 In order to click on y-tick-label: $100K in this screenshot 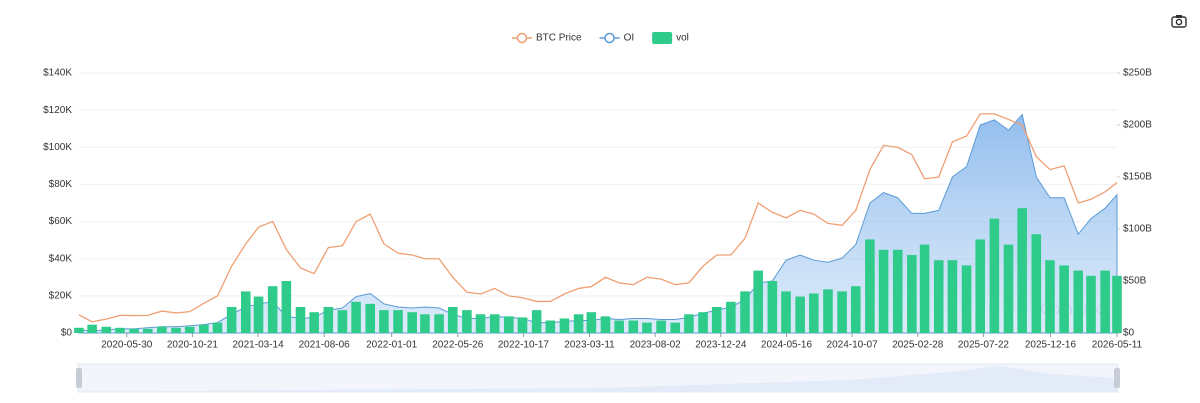, I will do `click(57, 147)`.